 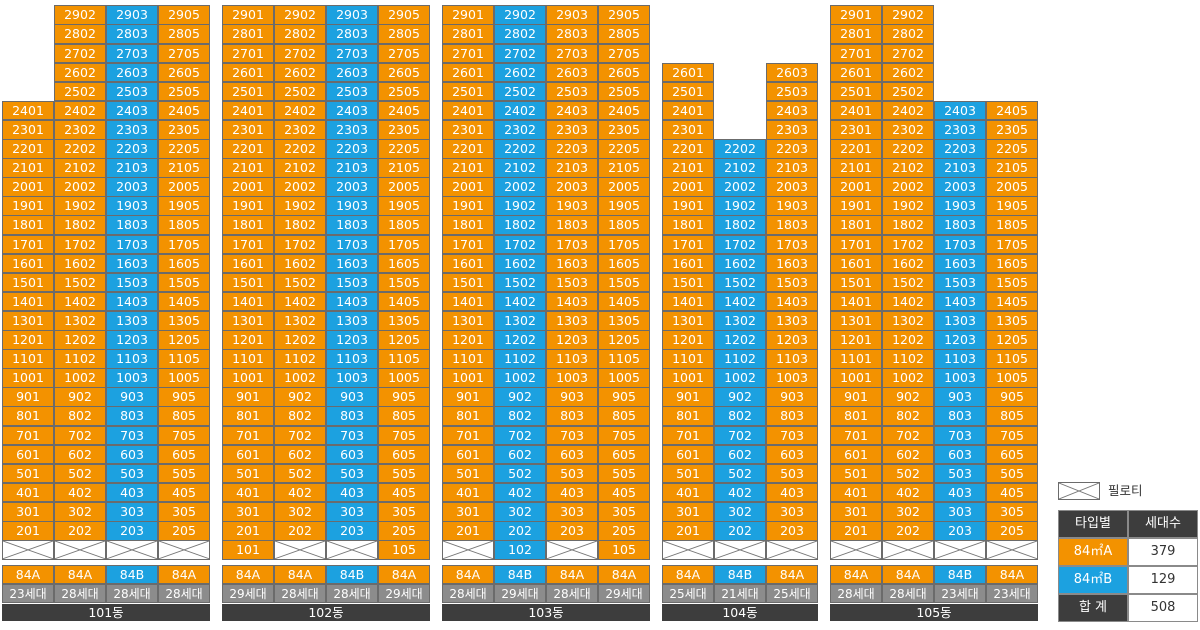 What do you see at coordinates (184, 473) in the screenshot?
I see `unit-cell: 505` at bounding box center [184, 473].